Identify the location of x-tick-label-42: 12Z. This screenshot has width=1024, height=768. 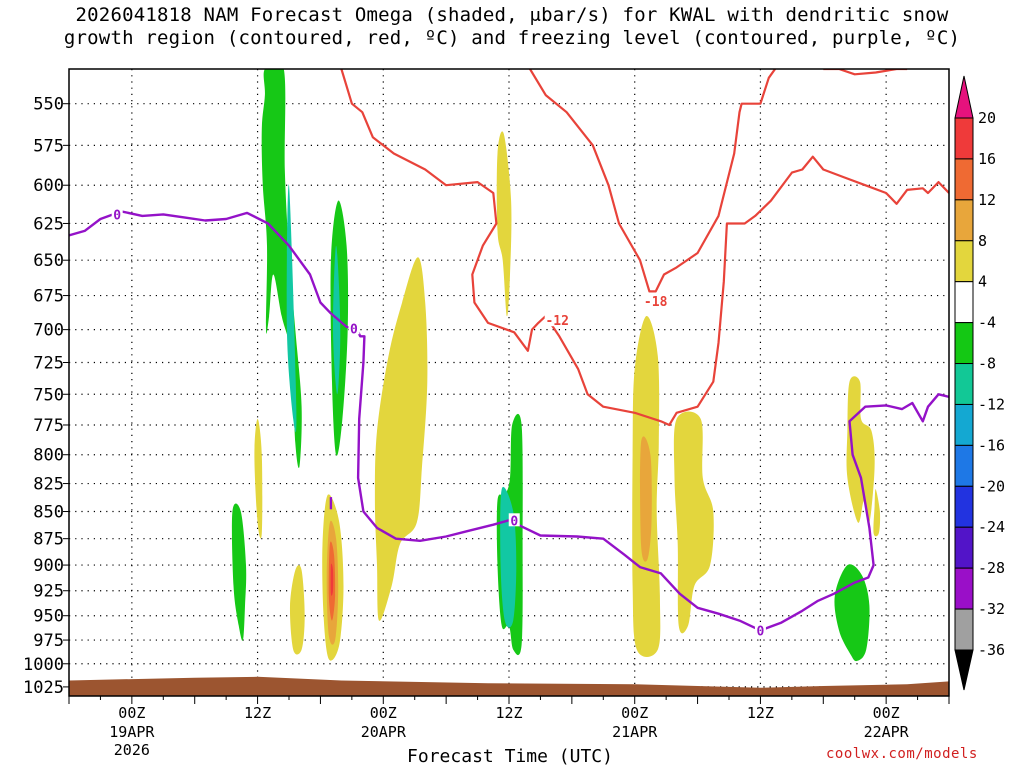
(508, 713).